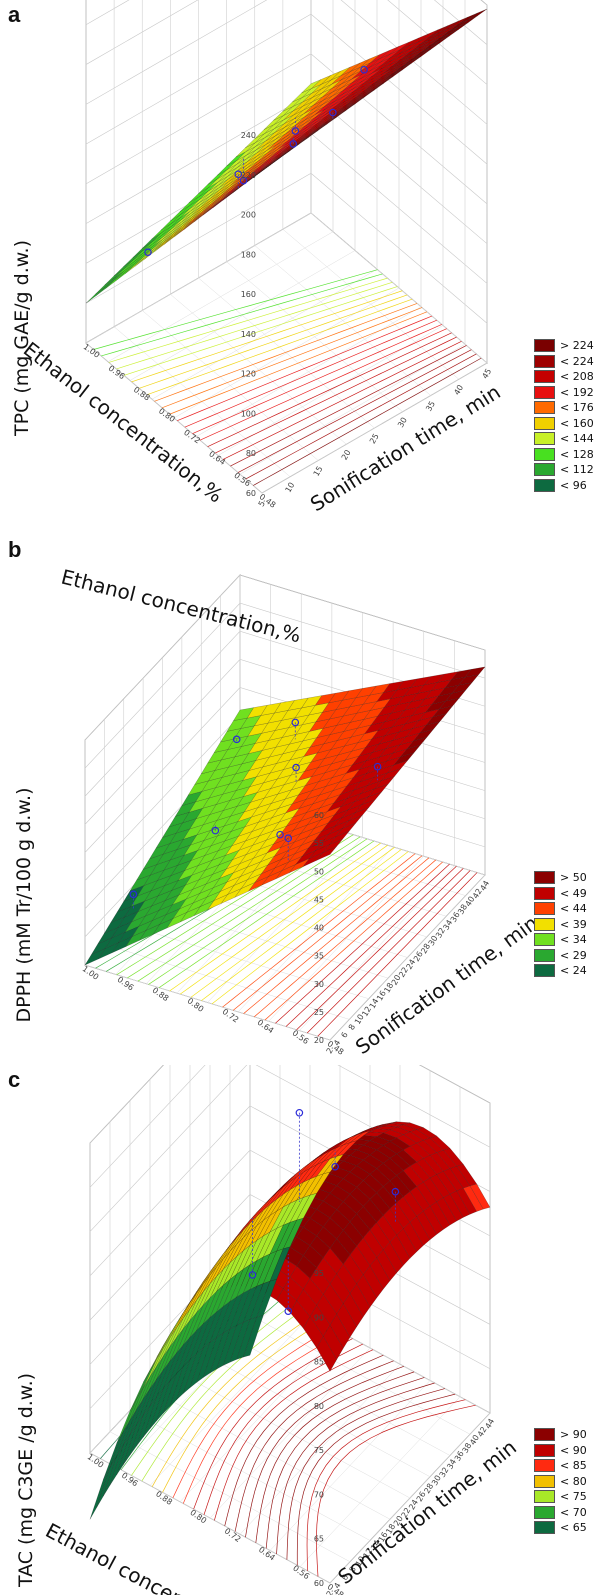 The height and width of the screenshot is (1595, 616). Describe the element at coordinates (248, 175) in the screenshot. I see `z-tick-label: 220` at that location.